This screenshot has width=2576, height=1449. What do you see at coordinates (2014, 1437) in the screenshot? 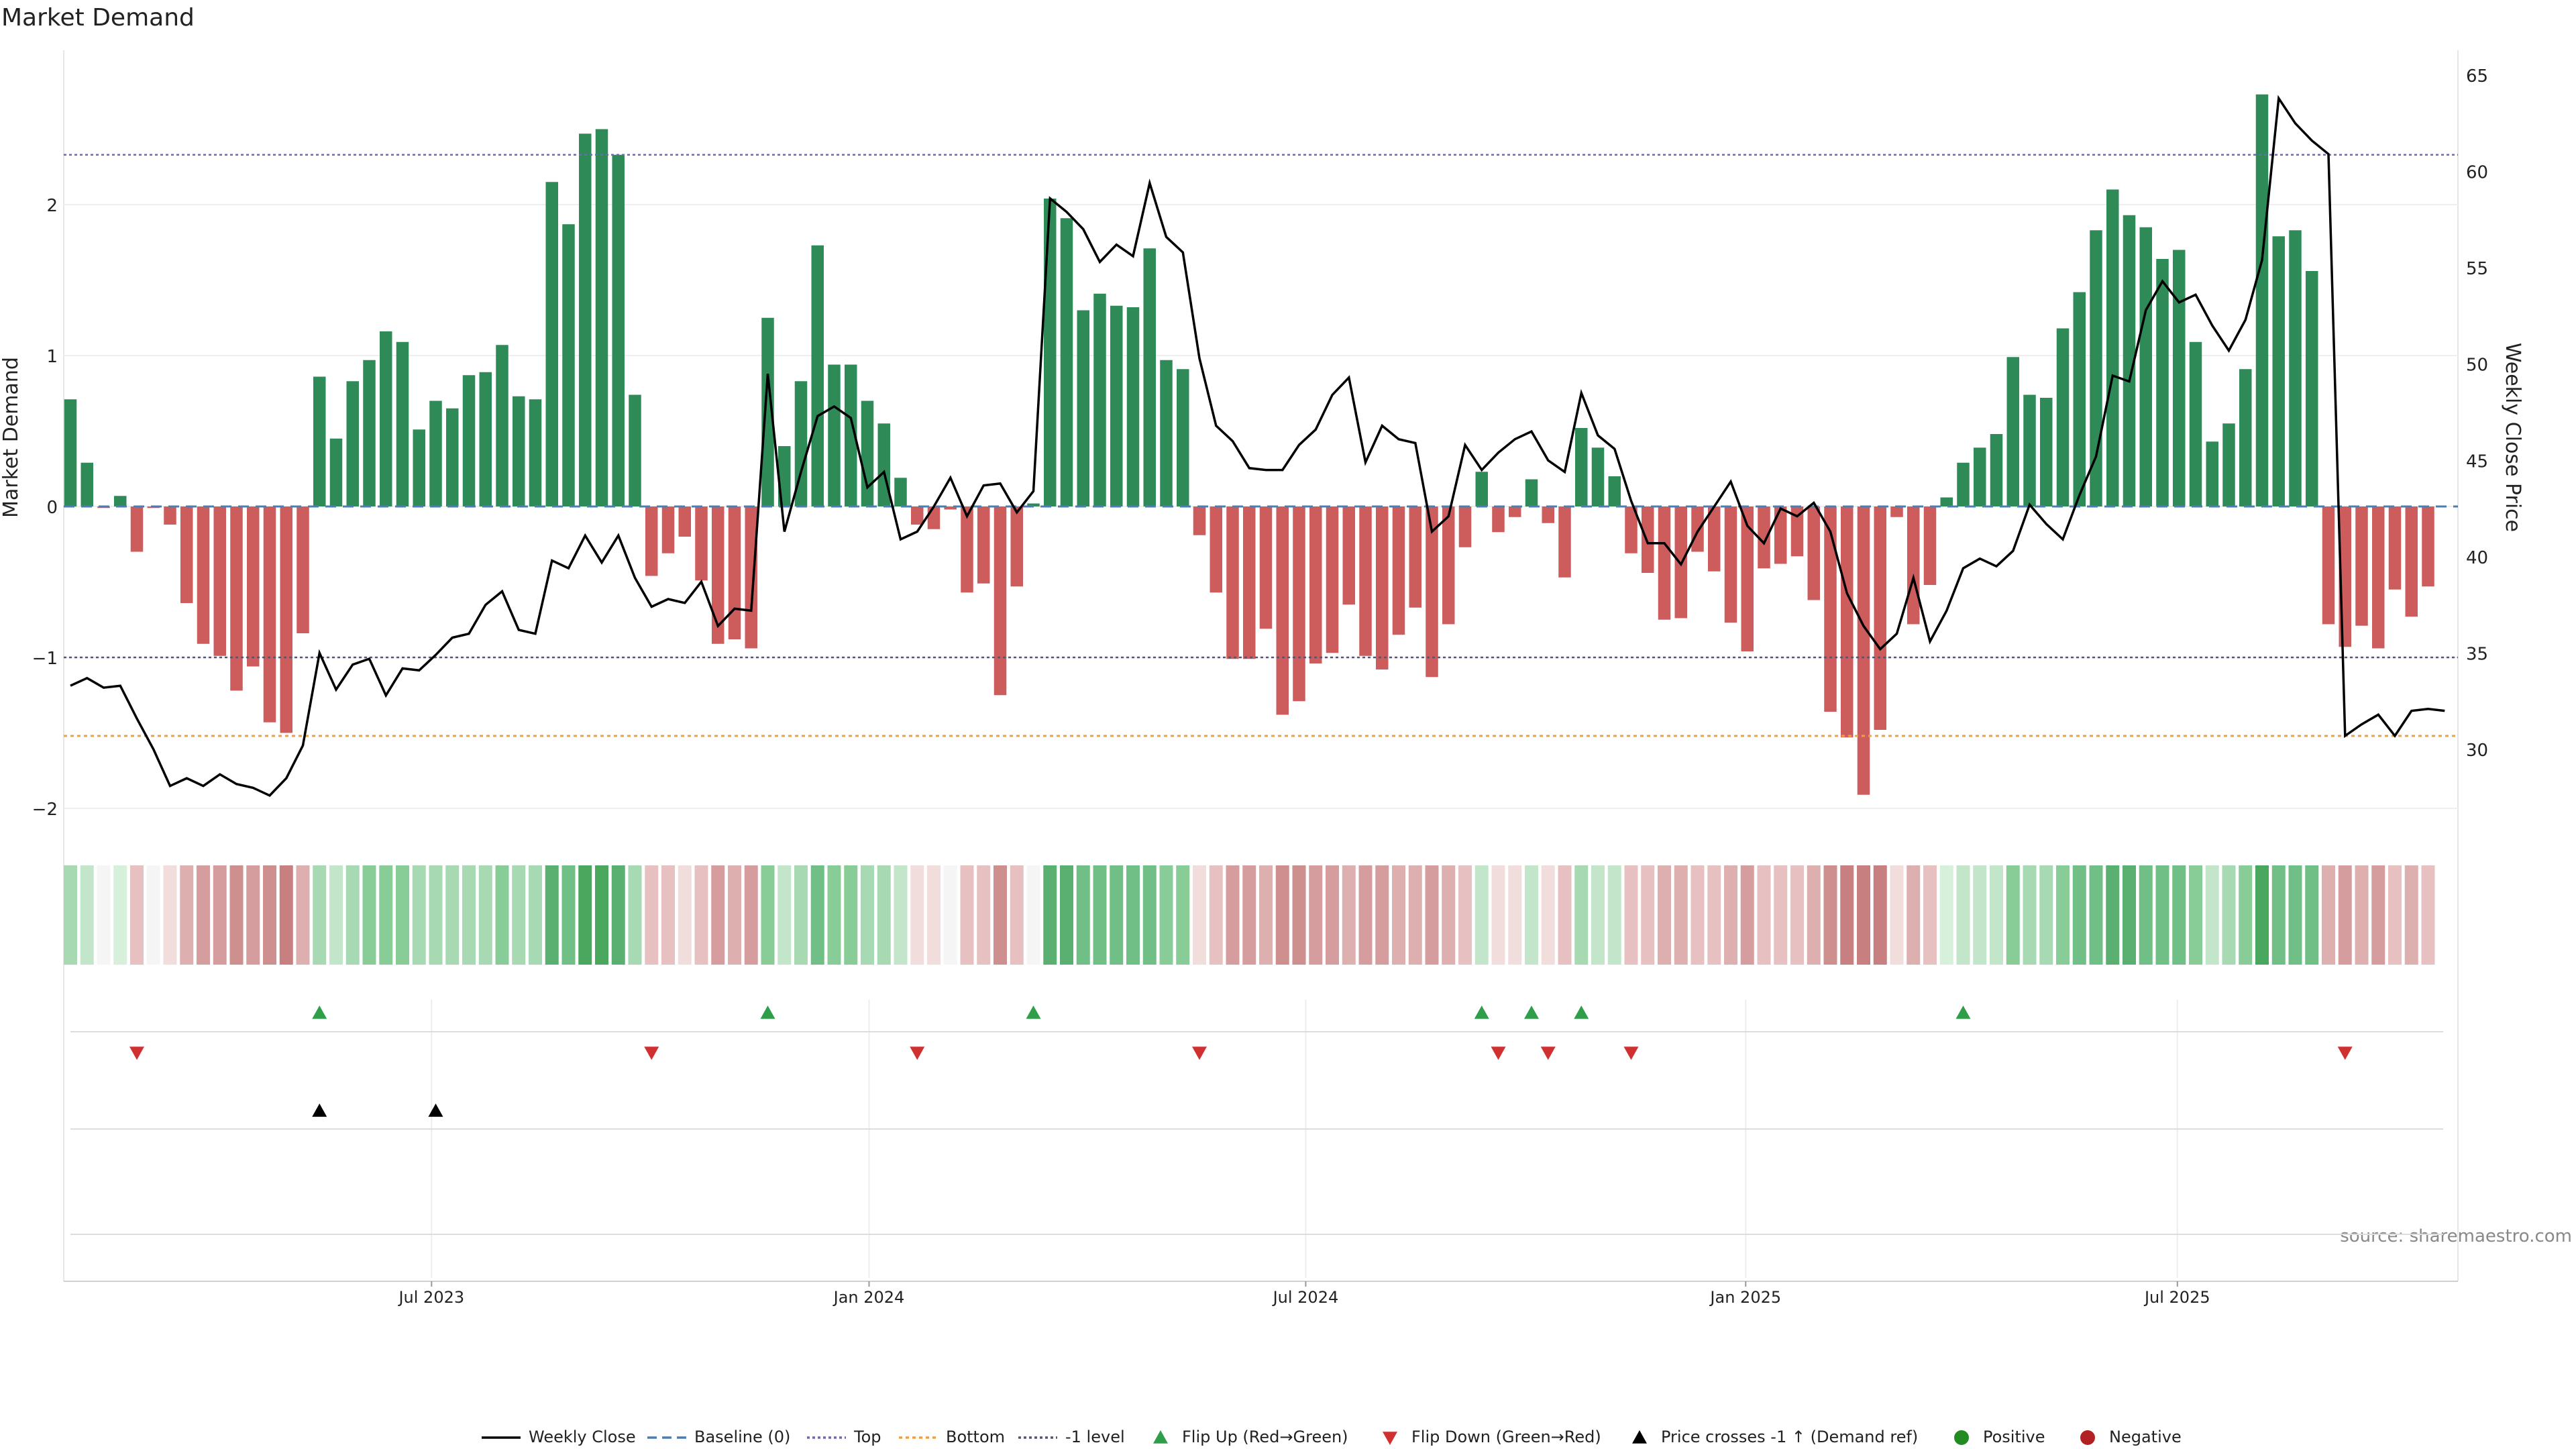
I see `legend-label: Positive` at bounding box center [2014, 1437].